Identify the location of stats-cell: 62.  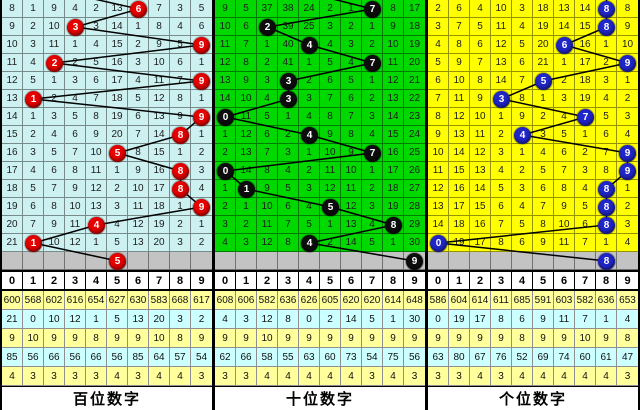
(225, 357).